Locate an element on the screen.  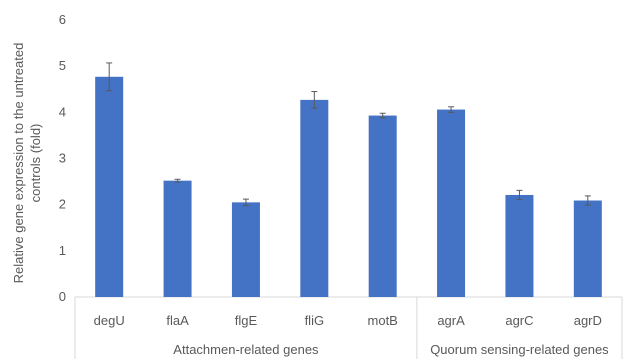
x-category-label-degU: degU is located at coordinates (109, 320).